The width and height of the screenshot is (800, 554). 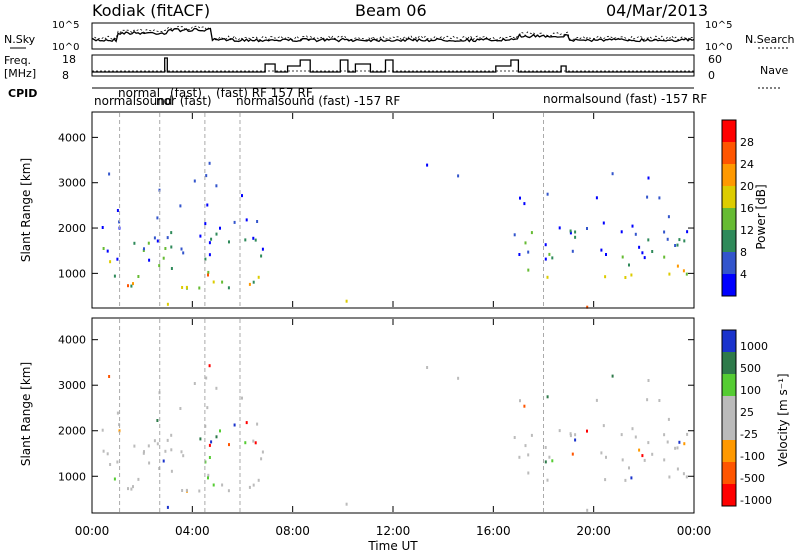 I want to click on nave-tick-bottom: 0, so click(x=711, y=75).